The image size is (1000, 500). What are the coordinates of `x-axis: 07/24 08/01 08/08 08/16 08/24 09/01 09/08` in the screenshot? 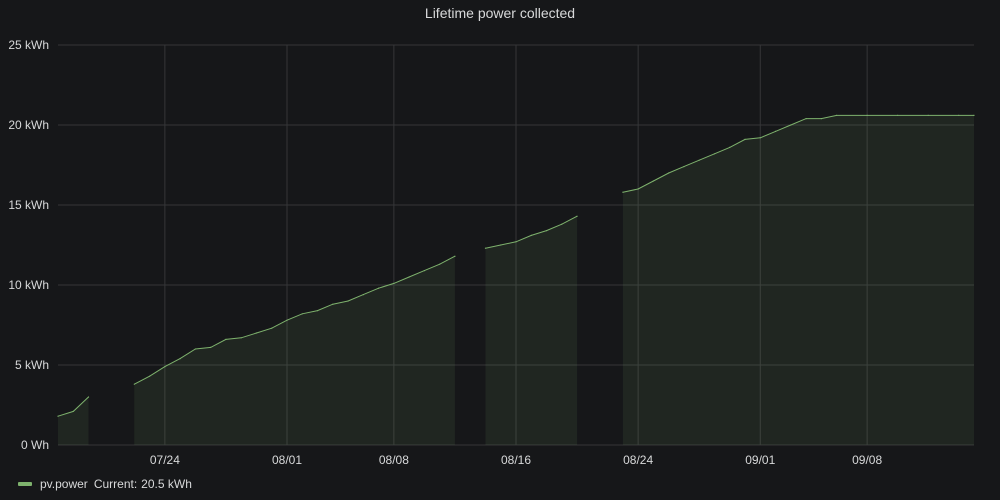 It's located at (516, 460).